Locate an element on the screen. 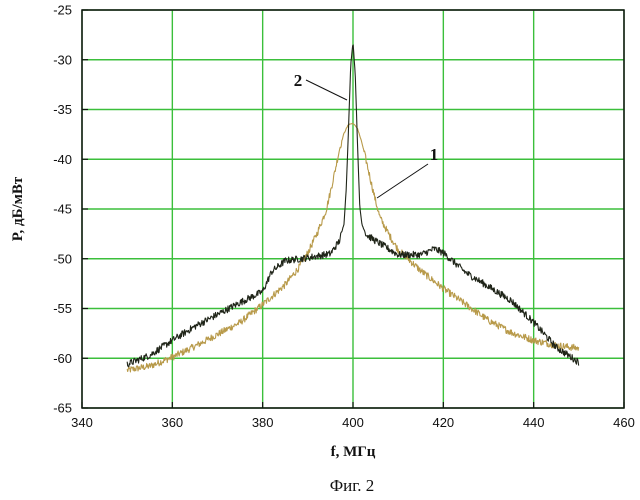 This screenshot has width=640, height=500. y-tick-label: -50 is located at coordinates (62, 258).